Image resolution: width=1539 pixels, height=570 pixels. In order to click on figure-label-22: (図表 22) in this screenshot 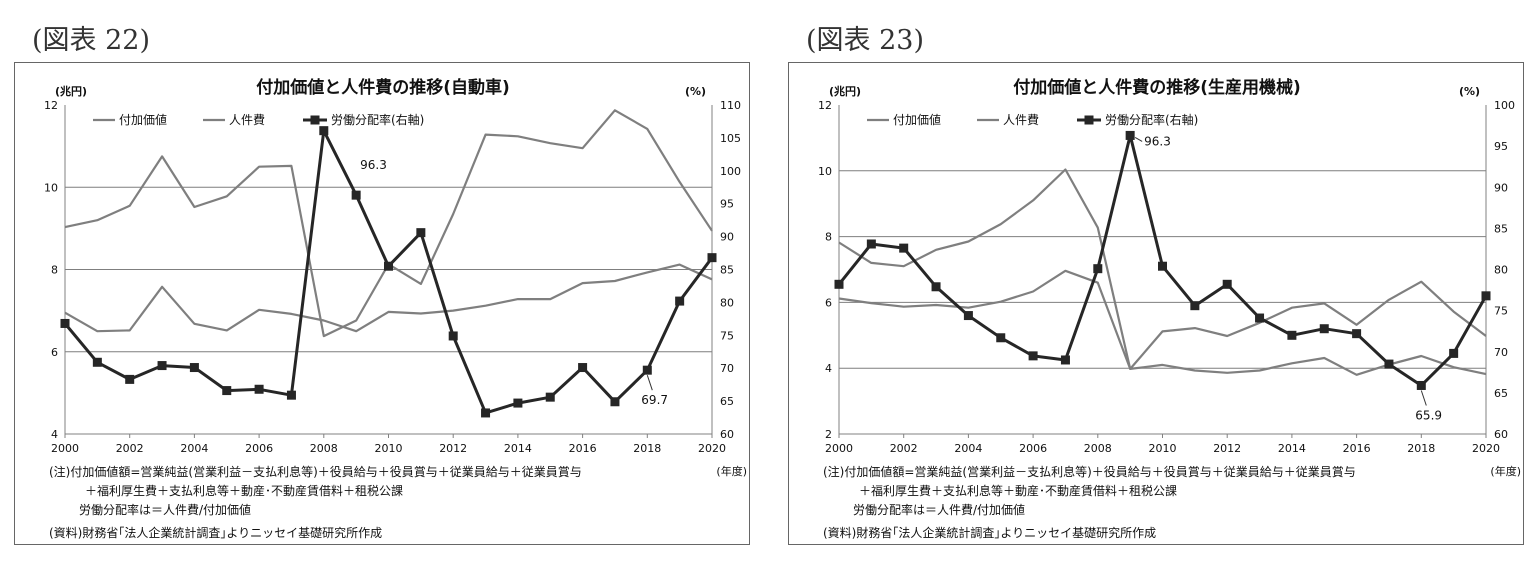, I will do `click(91, 40)`.